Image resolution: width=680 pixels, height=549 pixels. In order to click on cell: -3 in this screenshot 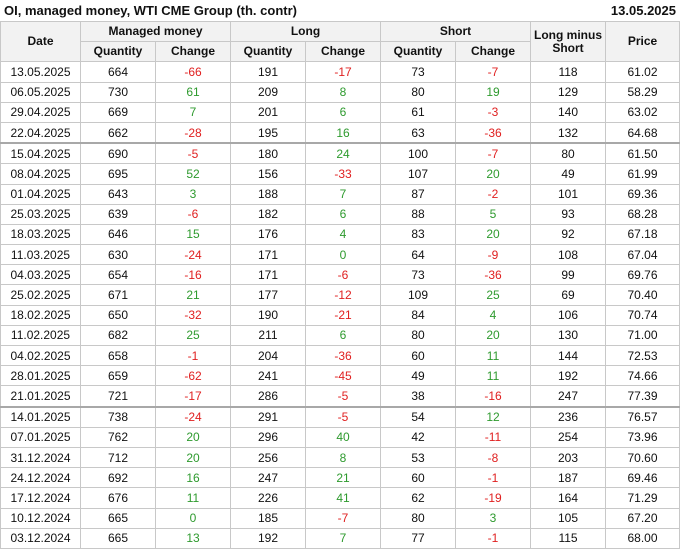, I will do `click(493, 112)`.